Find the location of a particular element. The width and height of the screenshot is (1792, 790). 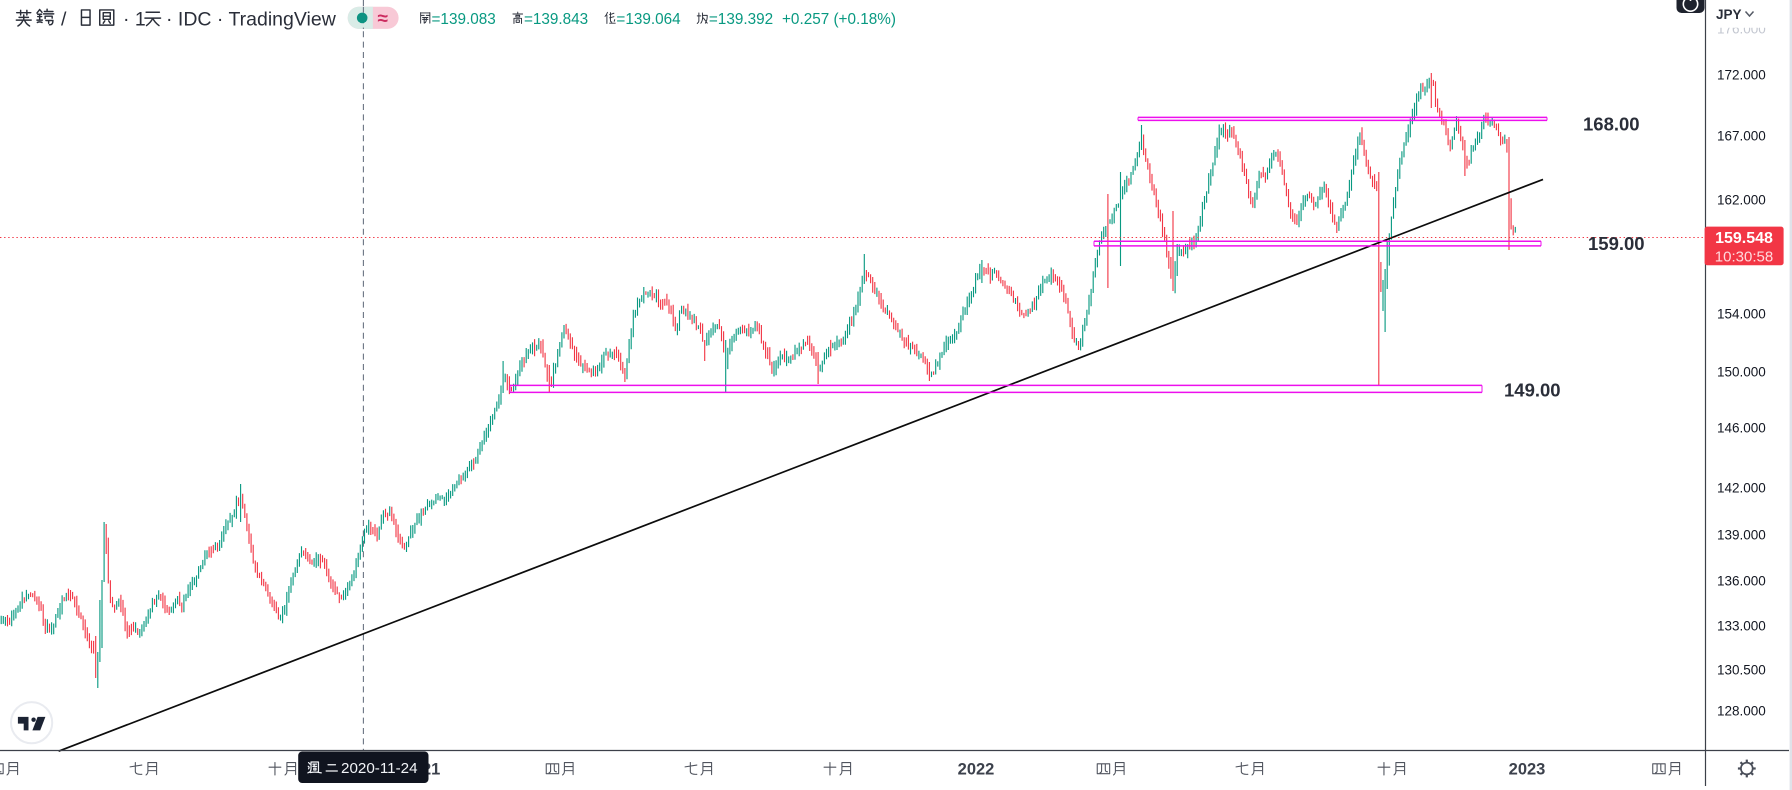

svg-text: · IDC · TradingView is located at coordinates (251, 20).